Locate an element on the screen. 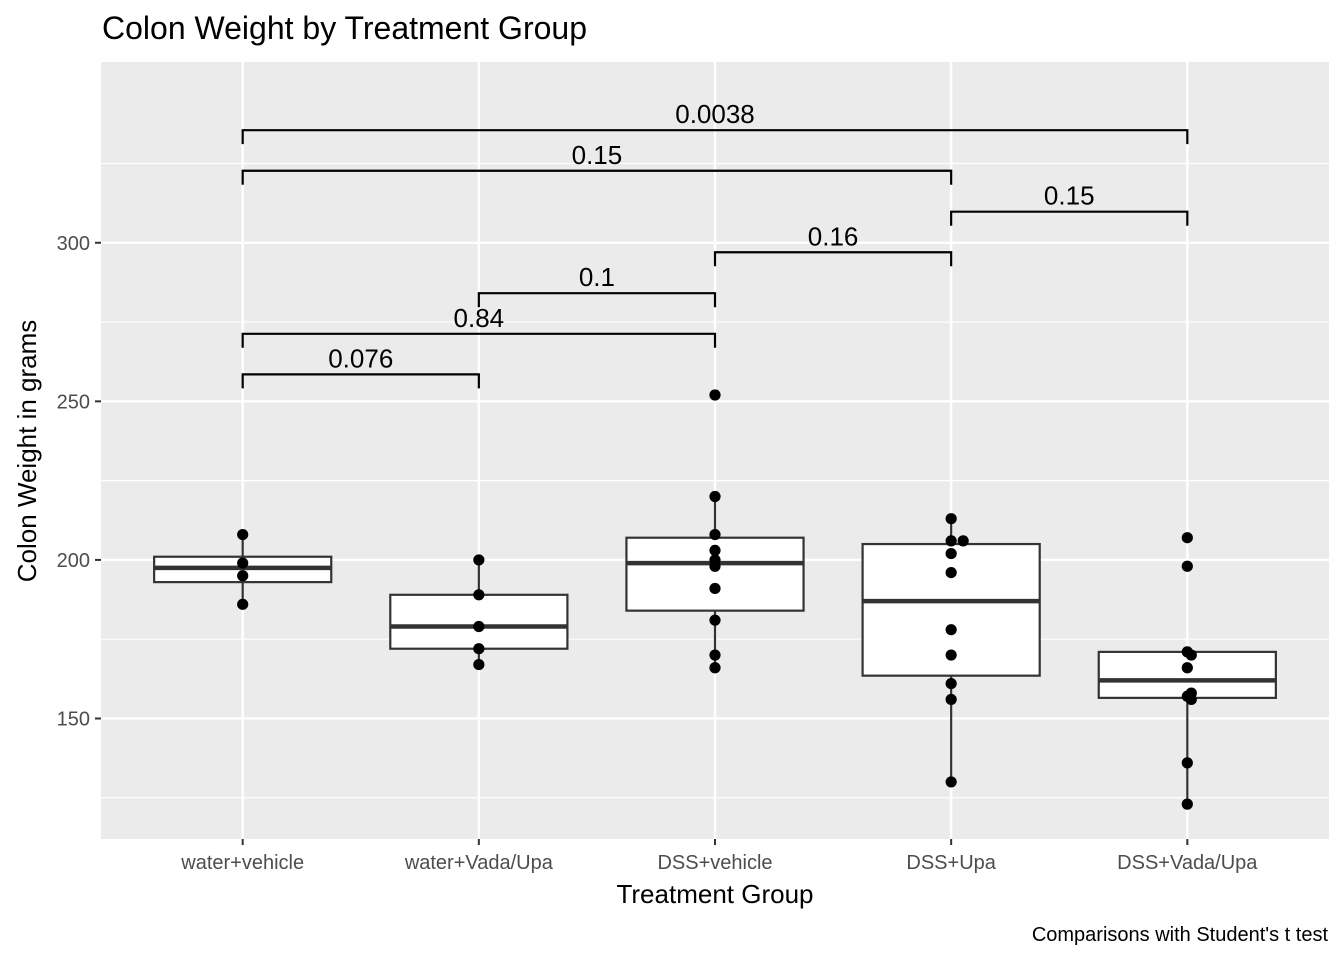 Image resolution: width=1344 pixels, height=960 pixels. x-tick-label: DSS+Vada/Upa is located at coordinates (1187, 863).